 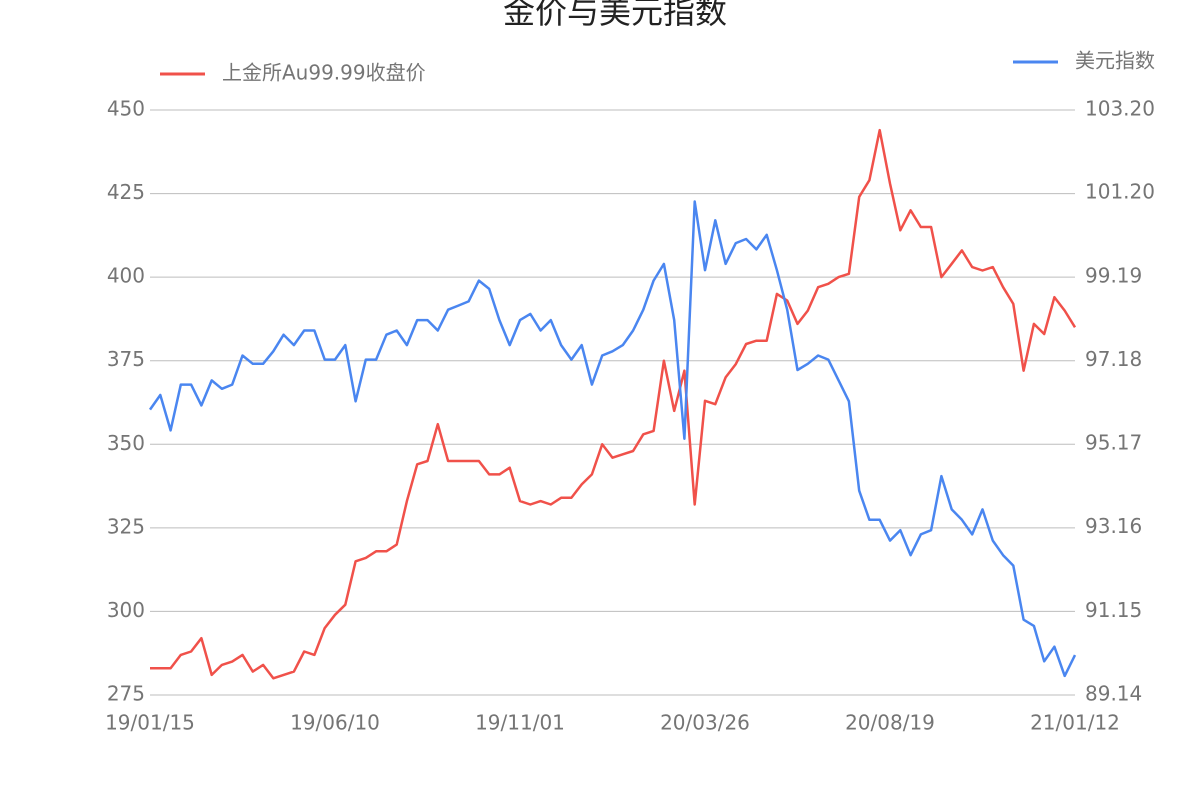 I want to click on y-tick-label: 425, so click(x=126, y=192).